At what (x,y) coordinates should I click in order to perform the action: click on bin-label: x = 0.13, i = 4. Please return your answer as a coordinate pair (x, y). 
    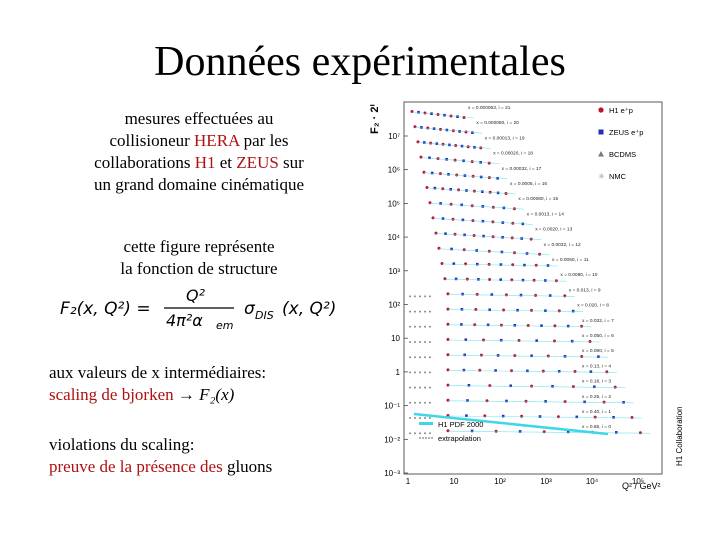
    Looking at the image, I should click on (596, 366).